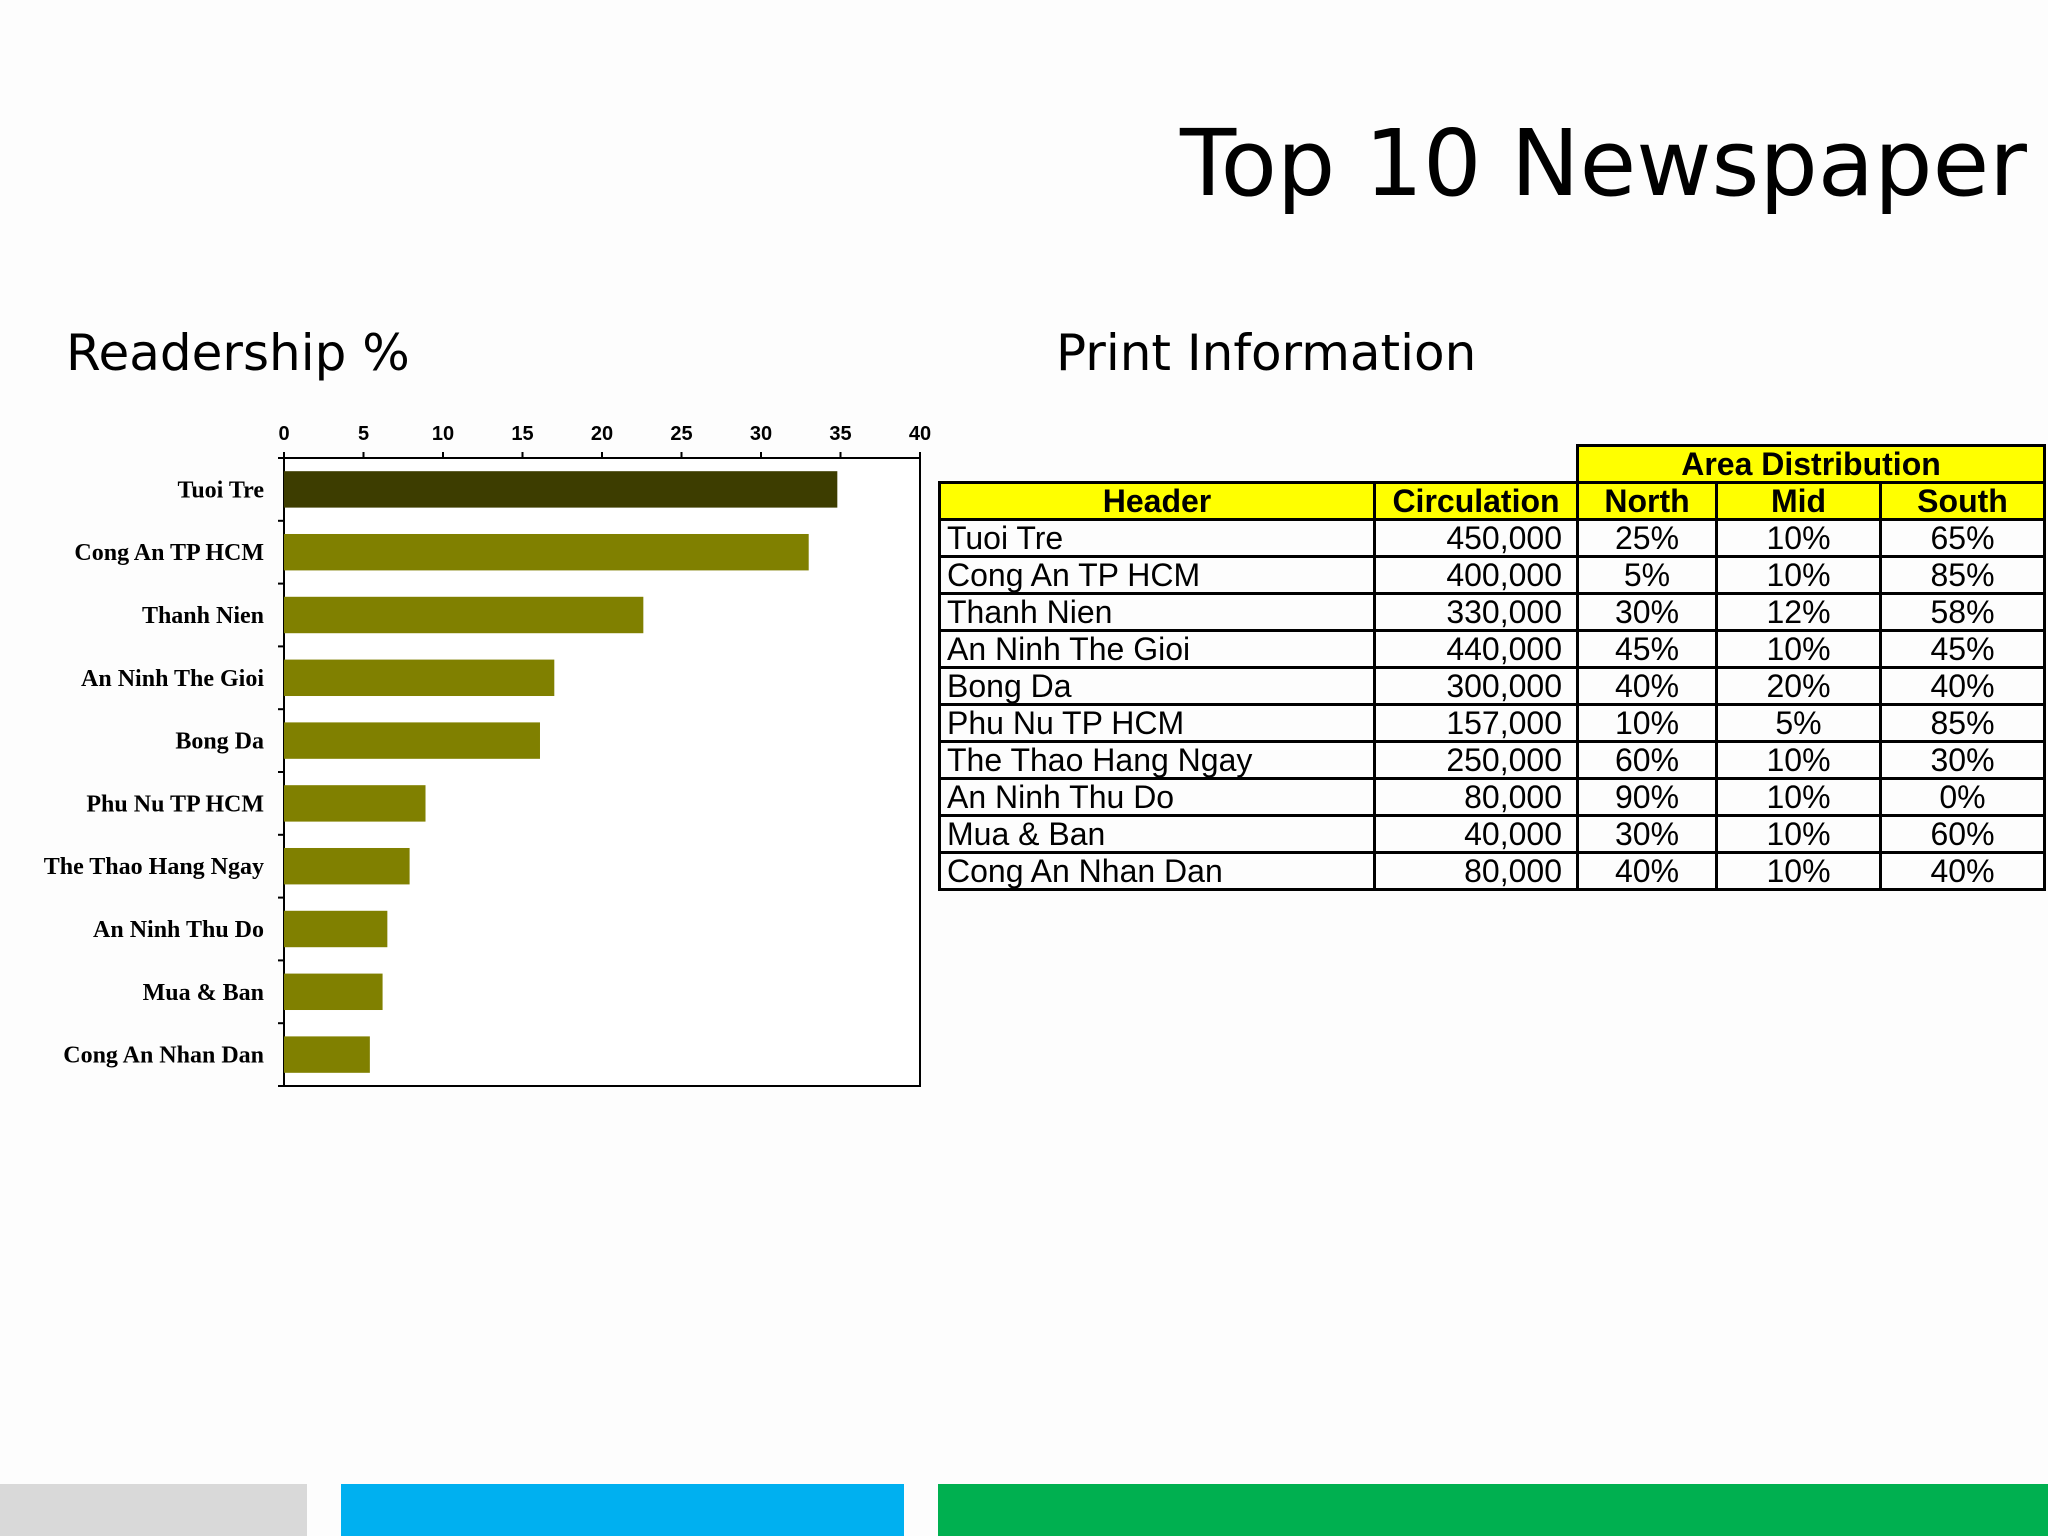 The width and height of the screenshot is (2048, 1536). I want to click on slide-title: Top 10 Newspaper, so click(1604, 163).